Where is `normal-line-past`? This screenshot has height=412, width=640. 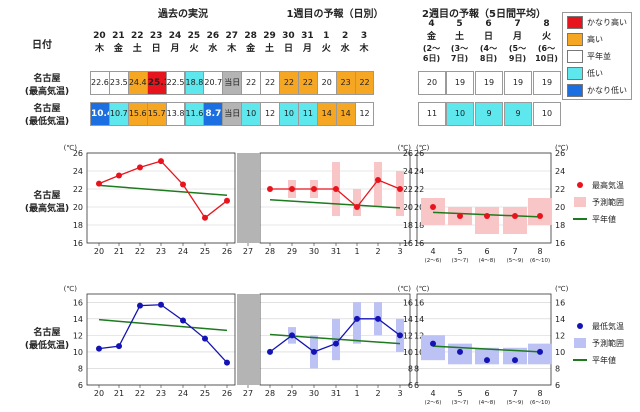 normal-line-past is located at coordinates (163, 325).